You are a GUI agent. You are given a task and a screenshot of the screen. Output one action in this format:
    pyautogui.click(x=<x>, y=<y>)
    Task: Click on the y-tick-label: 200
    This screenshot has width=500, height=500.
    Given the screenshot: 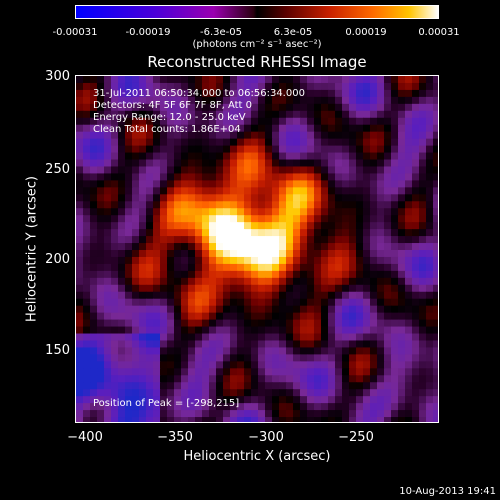 What is the action you would take?
    pyautogui.click(x=57, y=259)
    